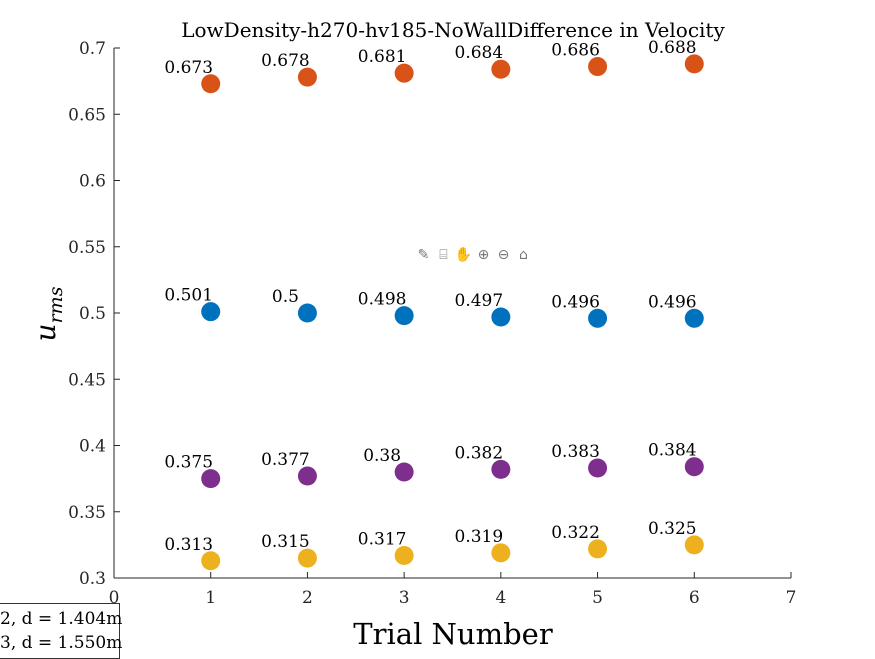 Image resolution: width=875 pixels, height=659 pixels. Describe the element at coordinates (188, 545) in the screenshot. I see `data-label: 0.313` at that location.